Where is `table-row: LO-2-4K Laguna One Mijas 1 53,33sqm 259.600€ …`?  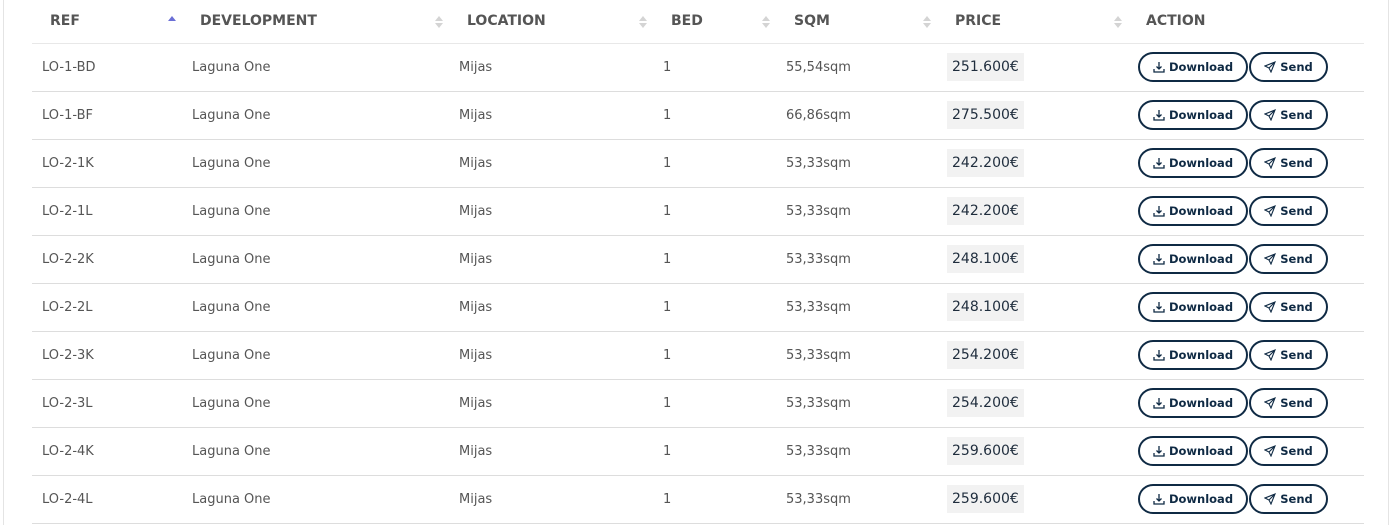 table-row: LO-2-4K Laguna One Mijas 1 53,33sqm 259.600€ … is located at coordinates (698, 451).